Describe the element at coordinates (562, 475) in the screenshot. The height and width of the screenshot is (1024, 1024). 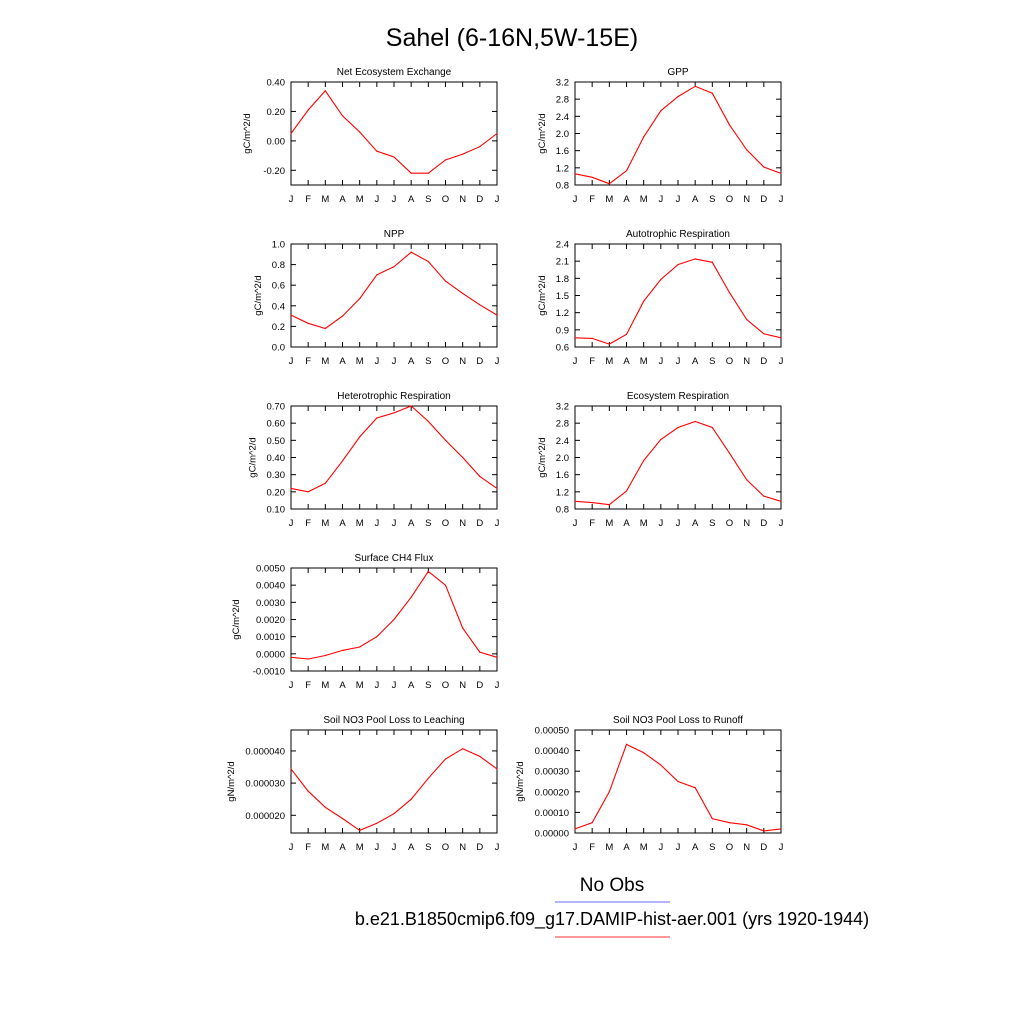
I see `y-tick-label: 1.6` at that location.